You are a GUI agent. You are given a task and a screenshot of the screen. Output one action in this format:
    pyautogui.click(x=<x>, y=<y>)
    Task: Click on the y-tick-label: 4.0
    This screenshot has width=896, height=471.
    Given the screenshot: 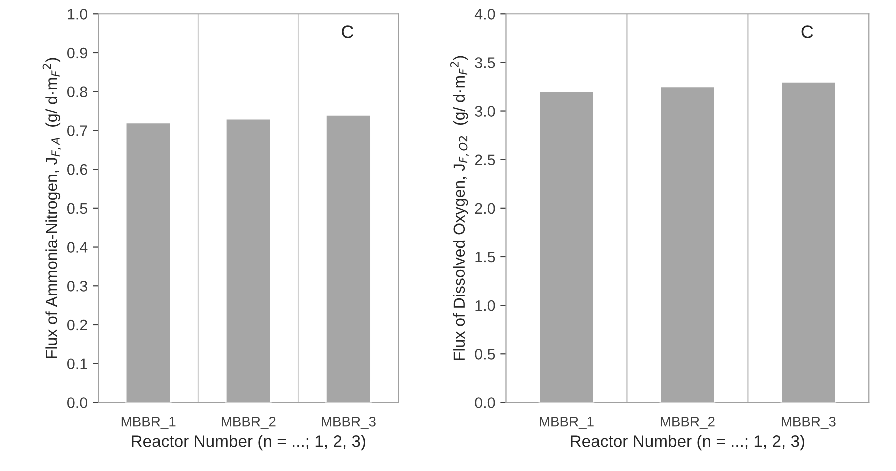 What is the action you would take?
    pyautogui.click(x=485, y=14)
    